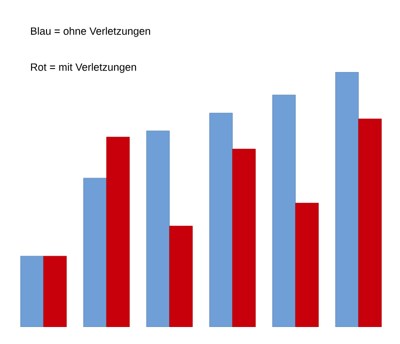 The image size is (400, 344). Describe the element at coordinates (90, 32) in the screenshot. I see `text: Blau = ohne Verletzungen` at that location.